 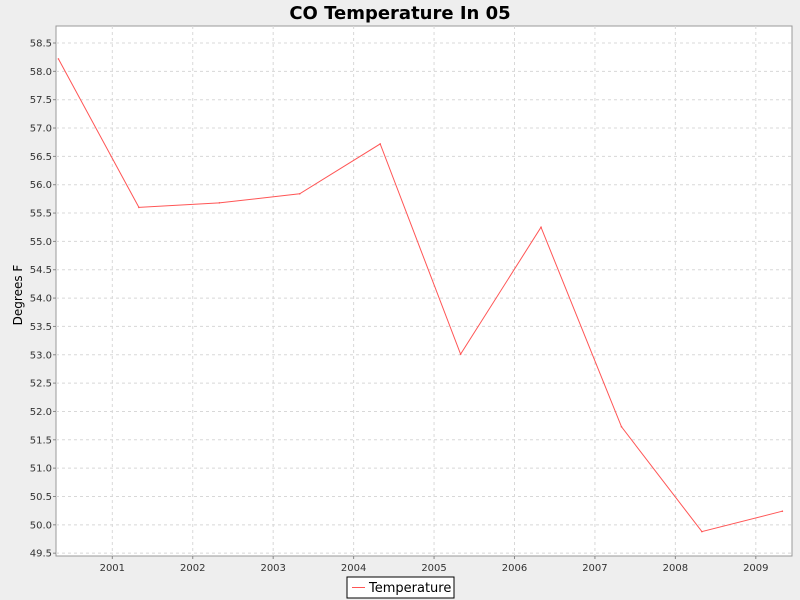 I want to click on x-tick-label: 2004, so click(x=353, y=568).